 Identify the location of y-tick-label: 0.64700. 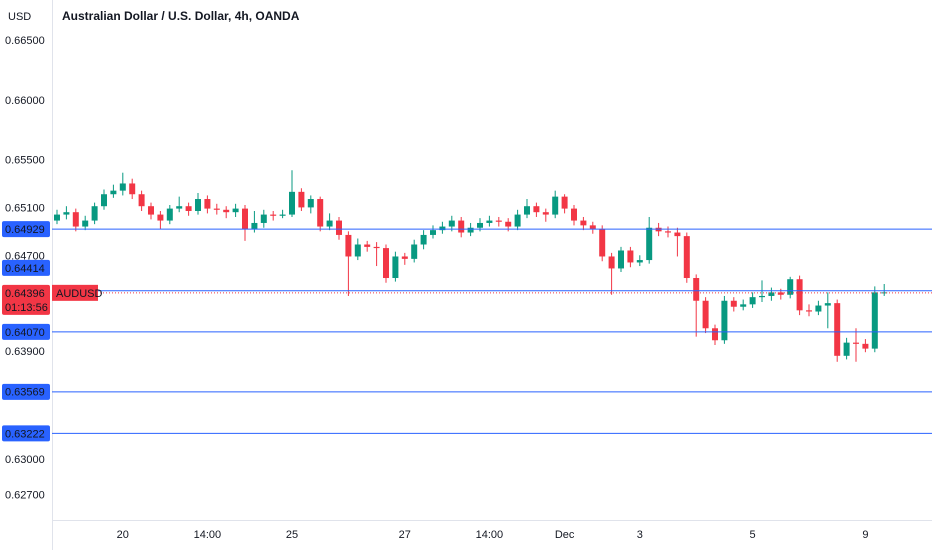
(25, 256).